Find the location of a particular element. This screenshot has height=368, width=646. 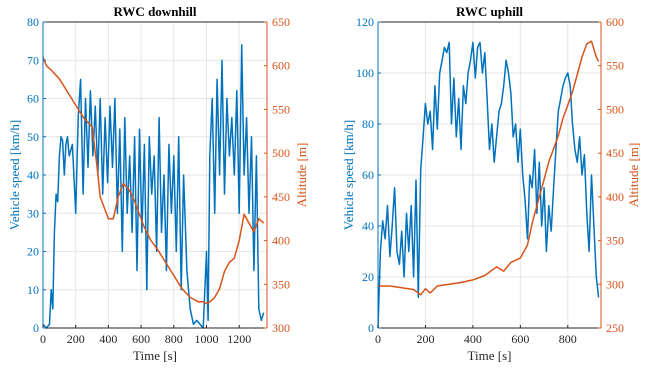

left-y-tick-label: 120 is located at coordinates (365, 22).